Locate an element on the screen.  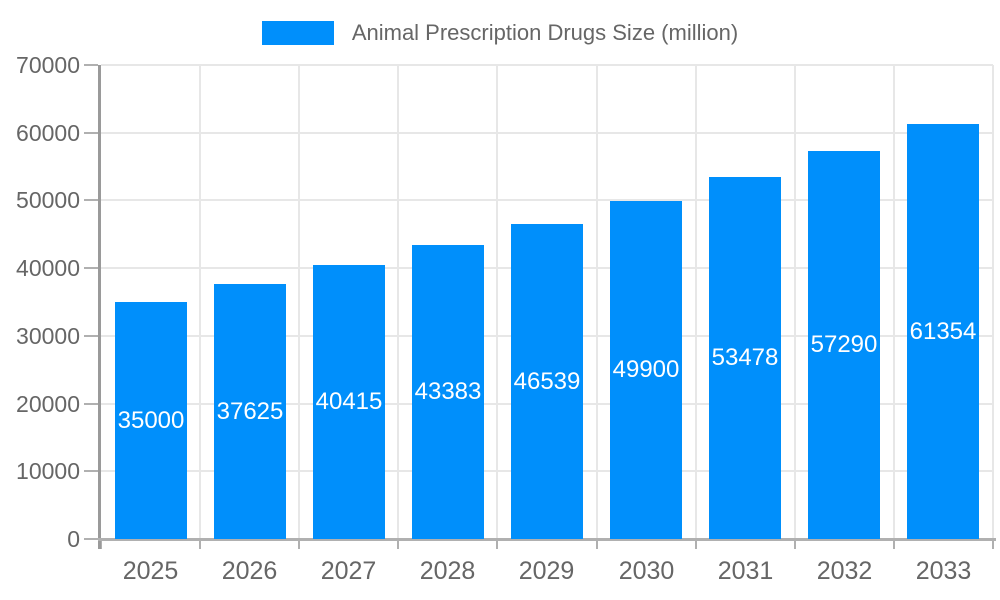
x-axis-label-2027: 2027 is located at coordinates (348, 571).